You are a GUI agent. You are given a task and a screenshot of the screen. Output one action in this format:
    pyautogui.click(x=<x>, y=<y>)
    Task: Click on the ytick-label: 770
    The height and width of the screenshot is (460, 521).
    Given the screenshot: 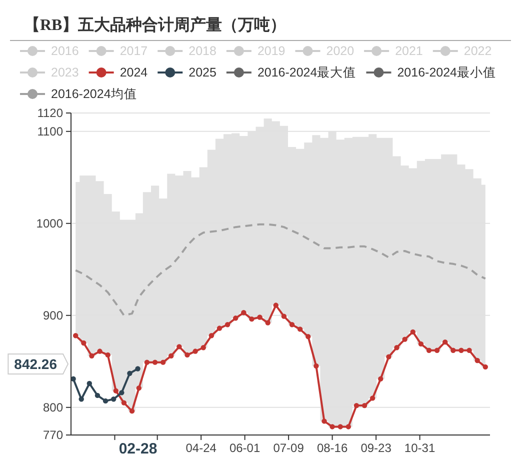 What is the action you would take?
    pyautogui.click(x=52, y=435)
    